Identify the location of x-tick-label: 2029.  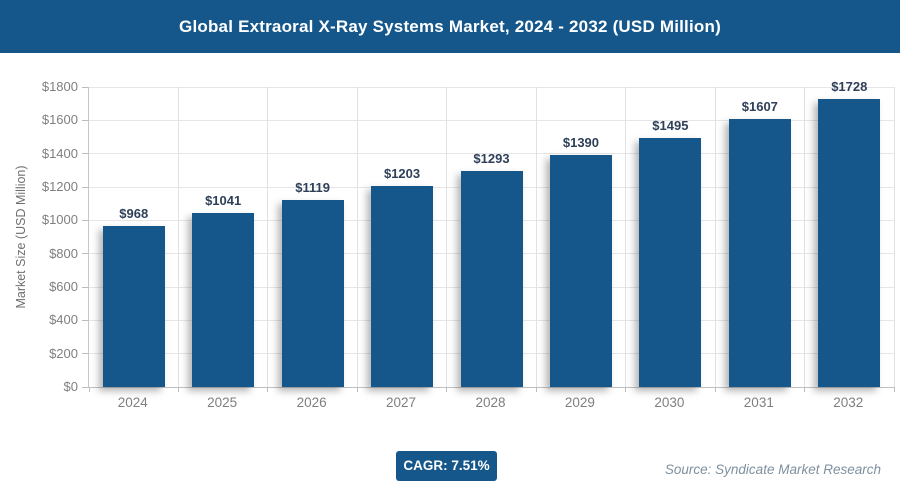
(579, 402).